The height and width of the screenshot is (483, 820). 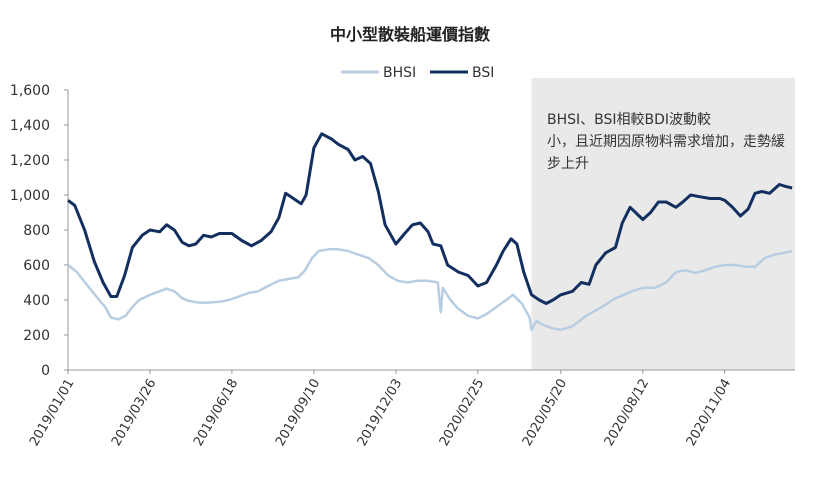 What do you see at coordinates (52, 413) in the screenshot?
I see `x-tick-label: 2019/01/01` at bounding box center [52, 413].